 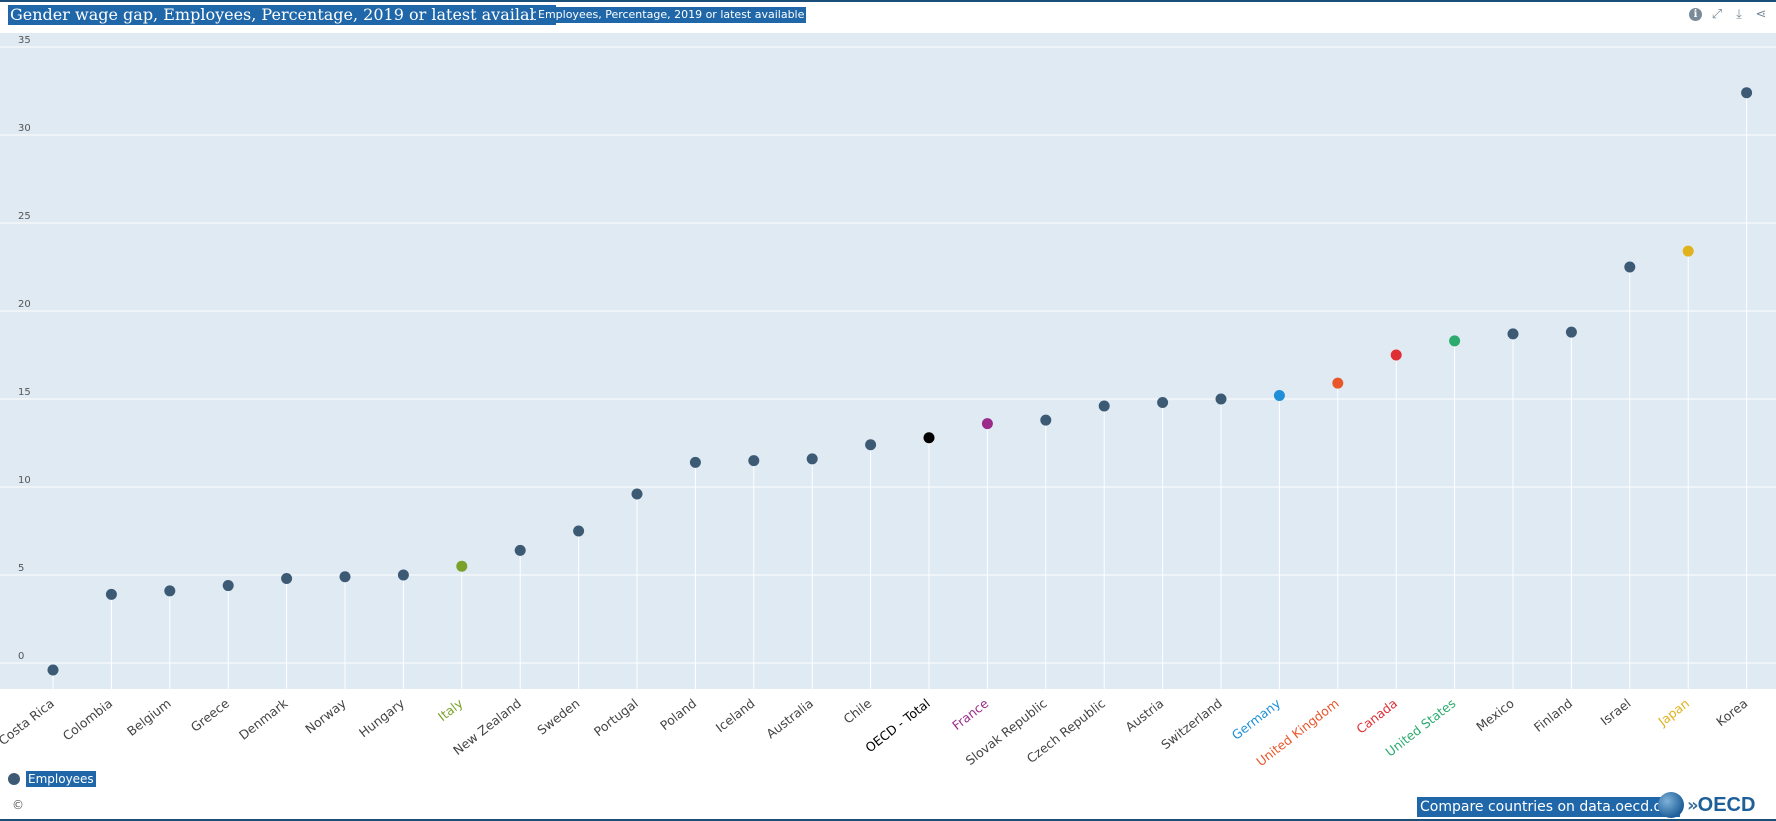 What do you see at coordinates (149, 717) in the screenshot?
I see `x-tick-label: Belgium` at bounding box center [149, 717].